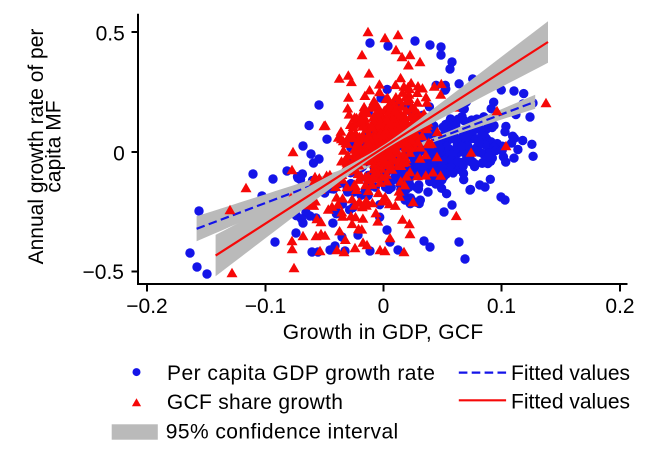 The height and width of the screenshot is (456, 650). What do you see at coordinates (103, 272) in the screenshot?
I see `svg-text: −0.5` at bounding box center [103, 272].